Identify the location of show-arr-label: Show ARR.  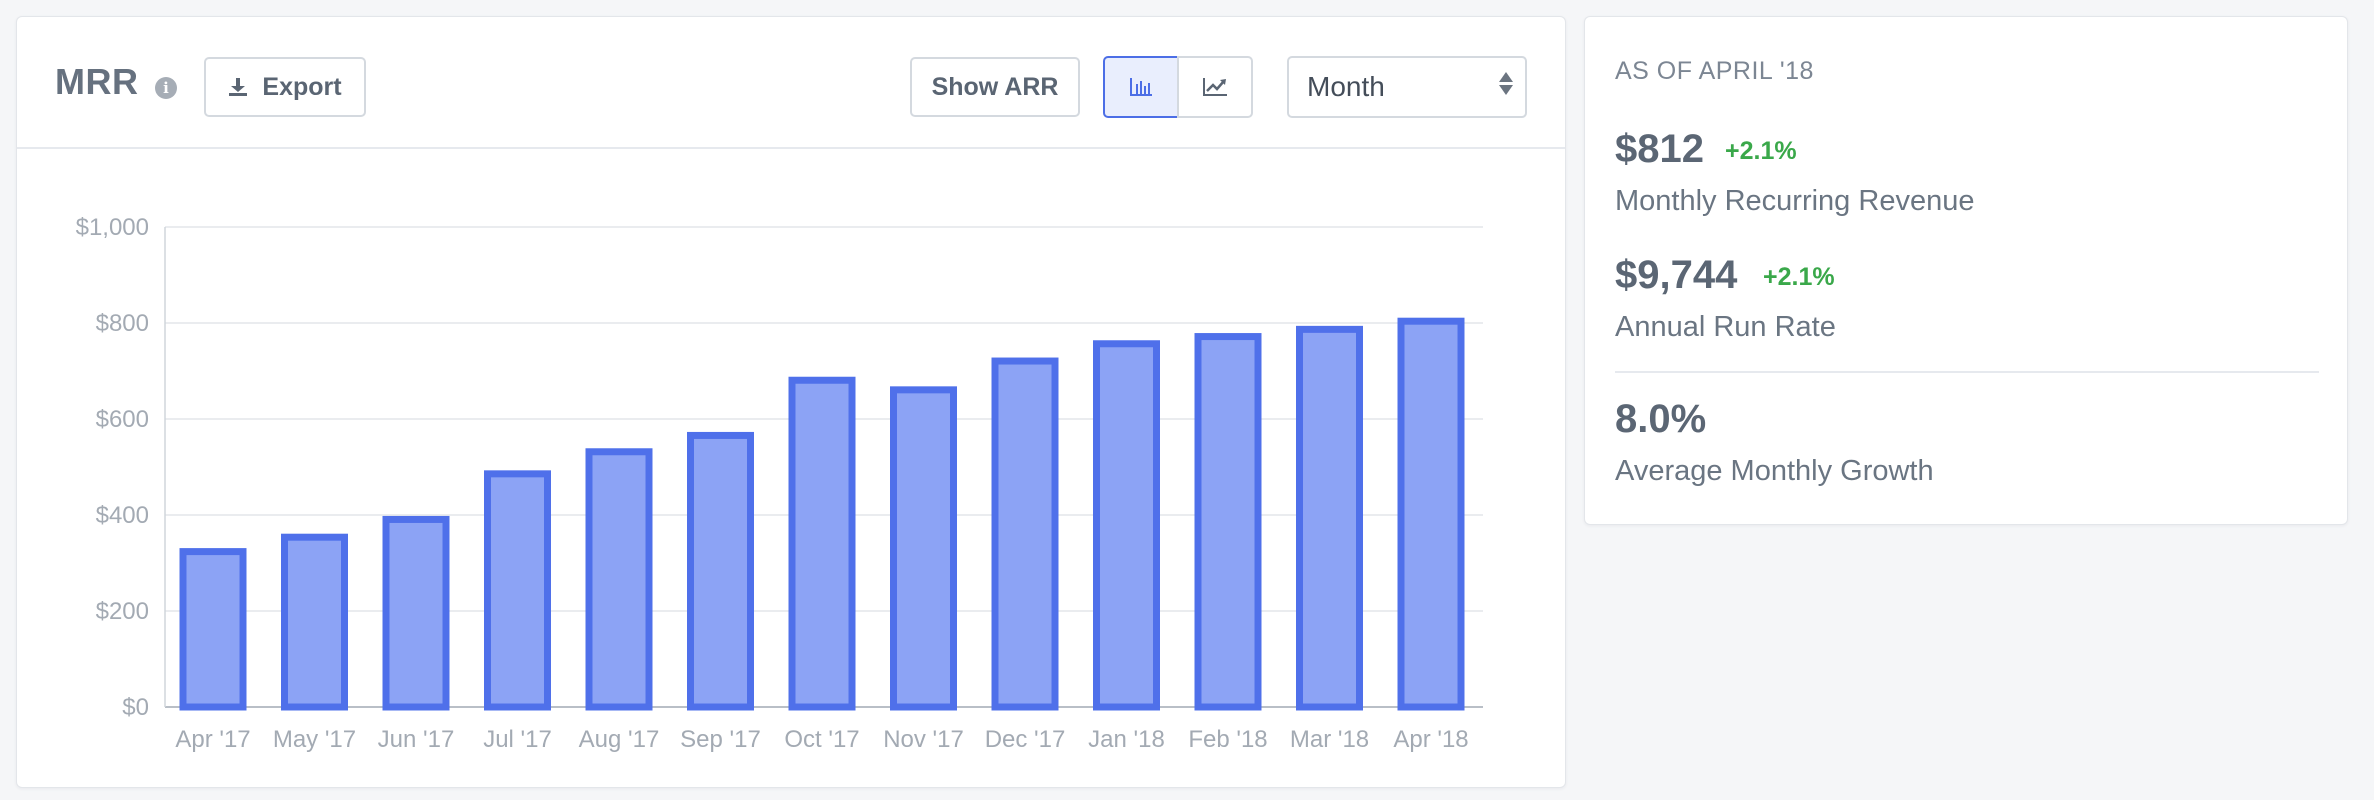
(995, 86).